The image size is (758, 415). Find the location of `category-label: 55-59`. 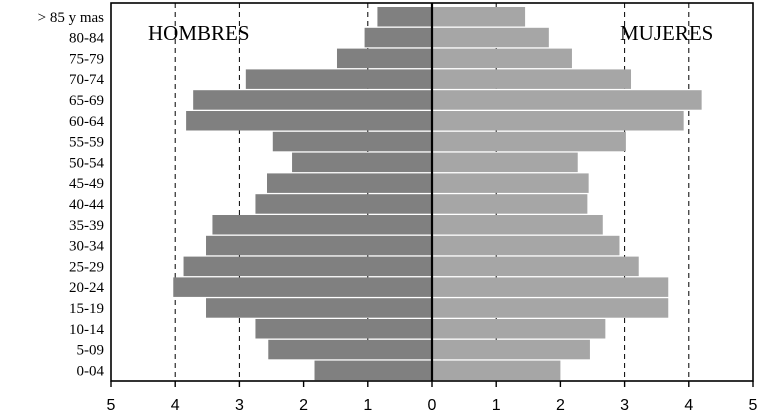

category-label: 55-59 is located at coordinates (86, 143).